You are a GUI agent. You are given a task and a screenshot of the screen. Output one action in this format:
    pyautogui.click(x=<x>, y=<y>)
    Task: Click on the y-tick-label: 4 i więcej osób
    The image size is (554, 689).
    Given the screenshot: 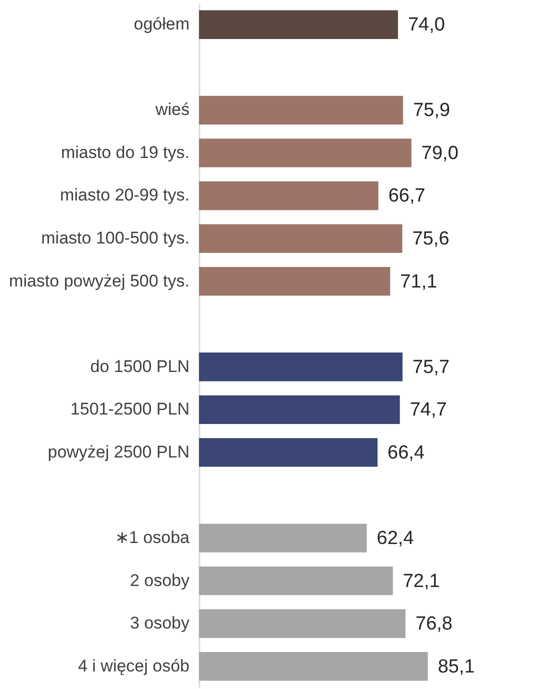 What is the action you would take?
    pyautogui.click(x=134, y=666)
    